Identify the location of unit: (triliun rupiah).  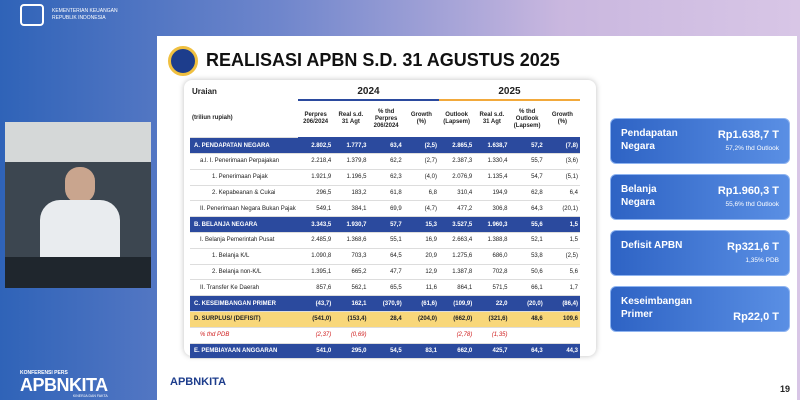
(244, 119).